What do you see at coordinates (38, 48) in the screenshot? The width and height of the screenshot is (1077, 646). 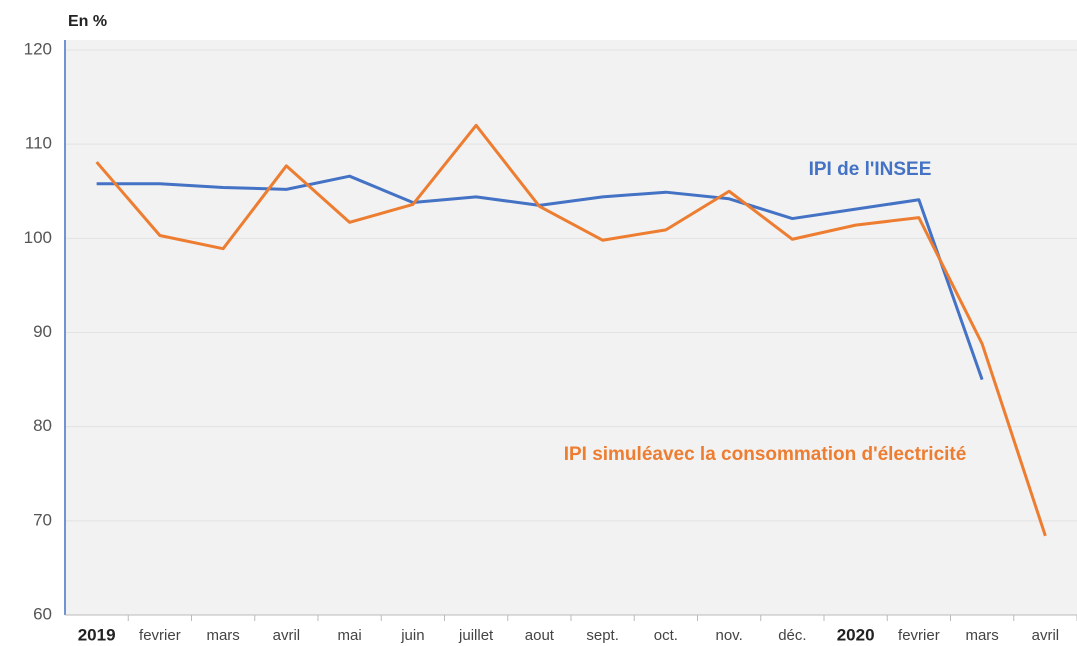 I see `y-tick-label: 120` at bounding box center [38, 48].